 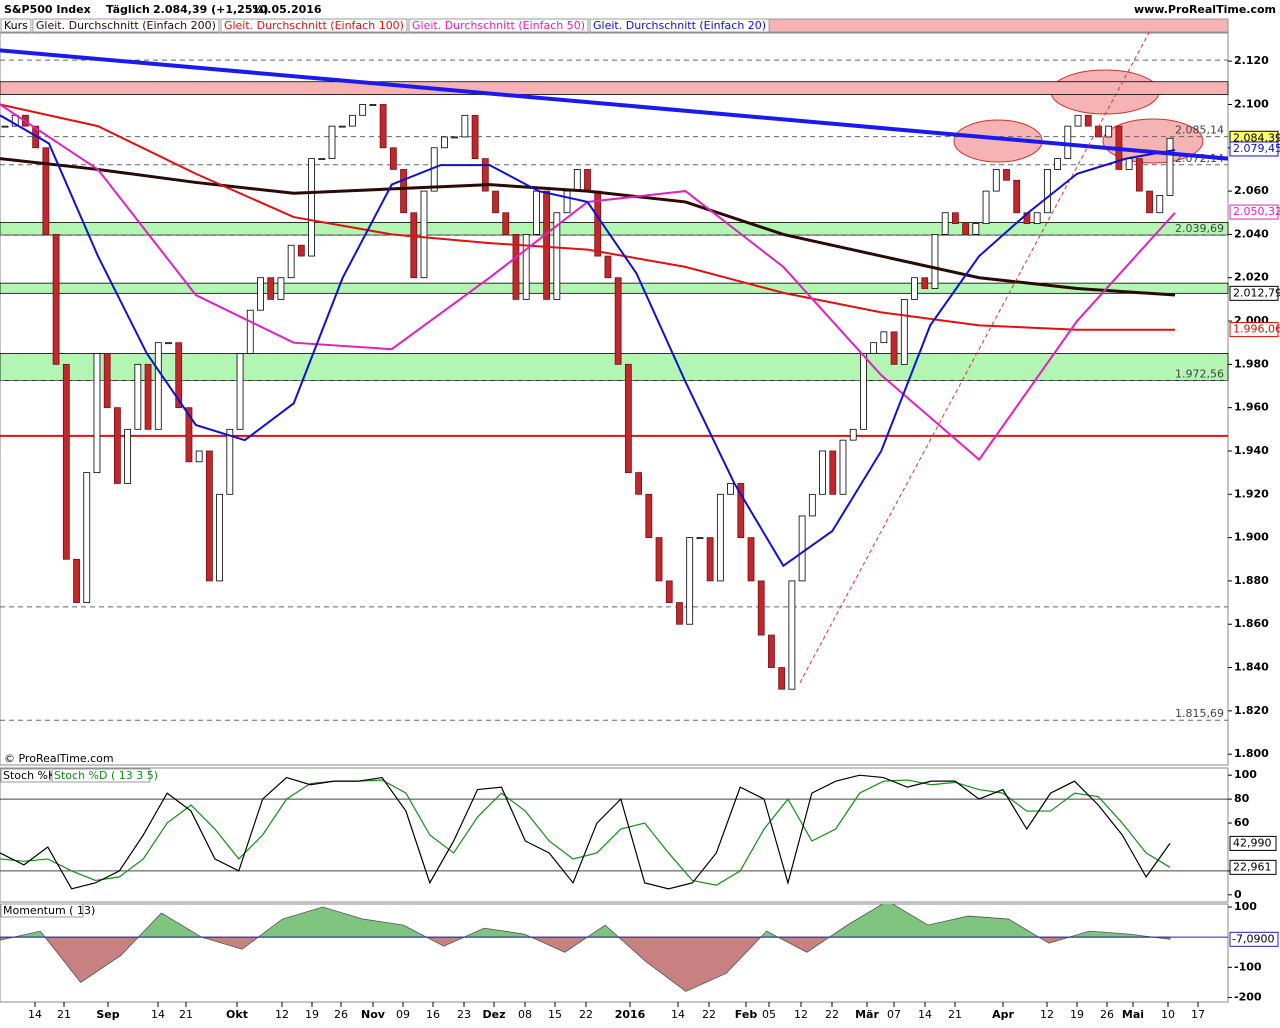 What do you see at coordinates (1252, 866) in the screenshot?
I see `price-tag-label: 22,961` at bounding box center [1252, 866].